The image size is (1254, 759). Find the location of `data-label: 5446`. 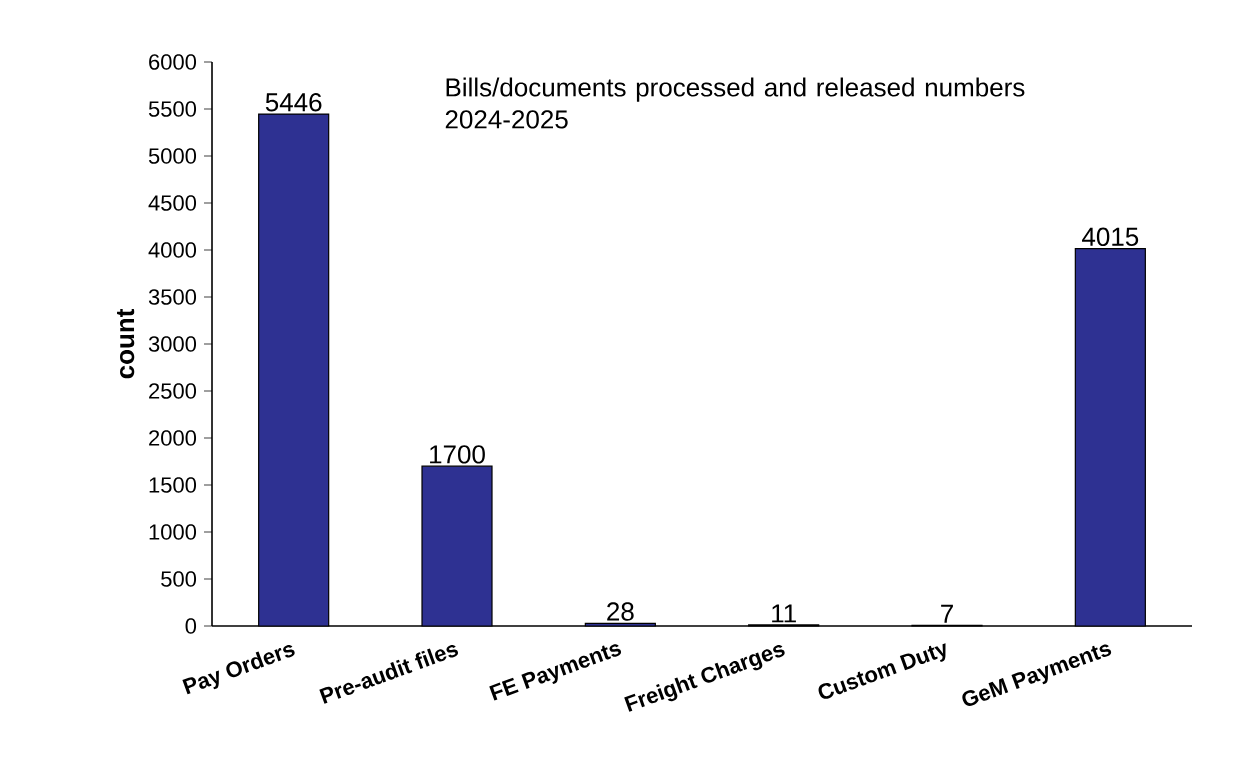

data-label: 5446 is located at coordinates (293, 102).